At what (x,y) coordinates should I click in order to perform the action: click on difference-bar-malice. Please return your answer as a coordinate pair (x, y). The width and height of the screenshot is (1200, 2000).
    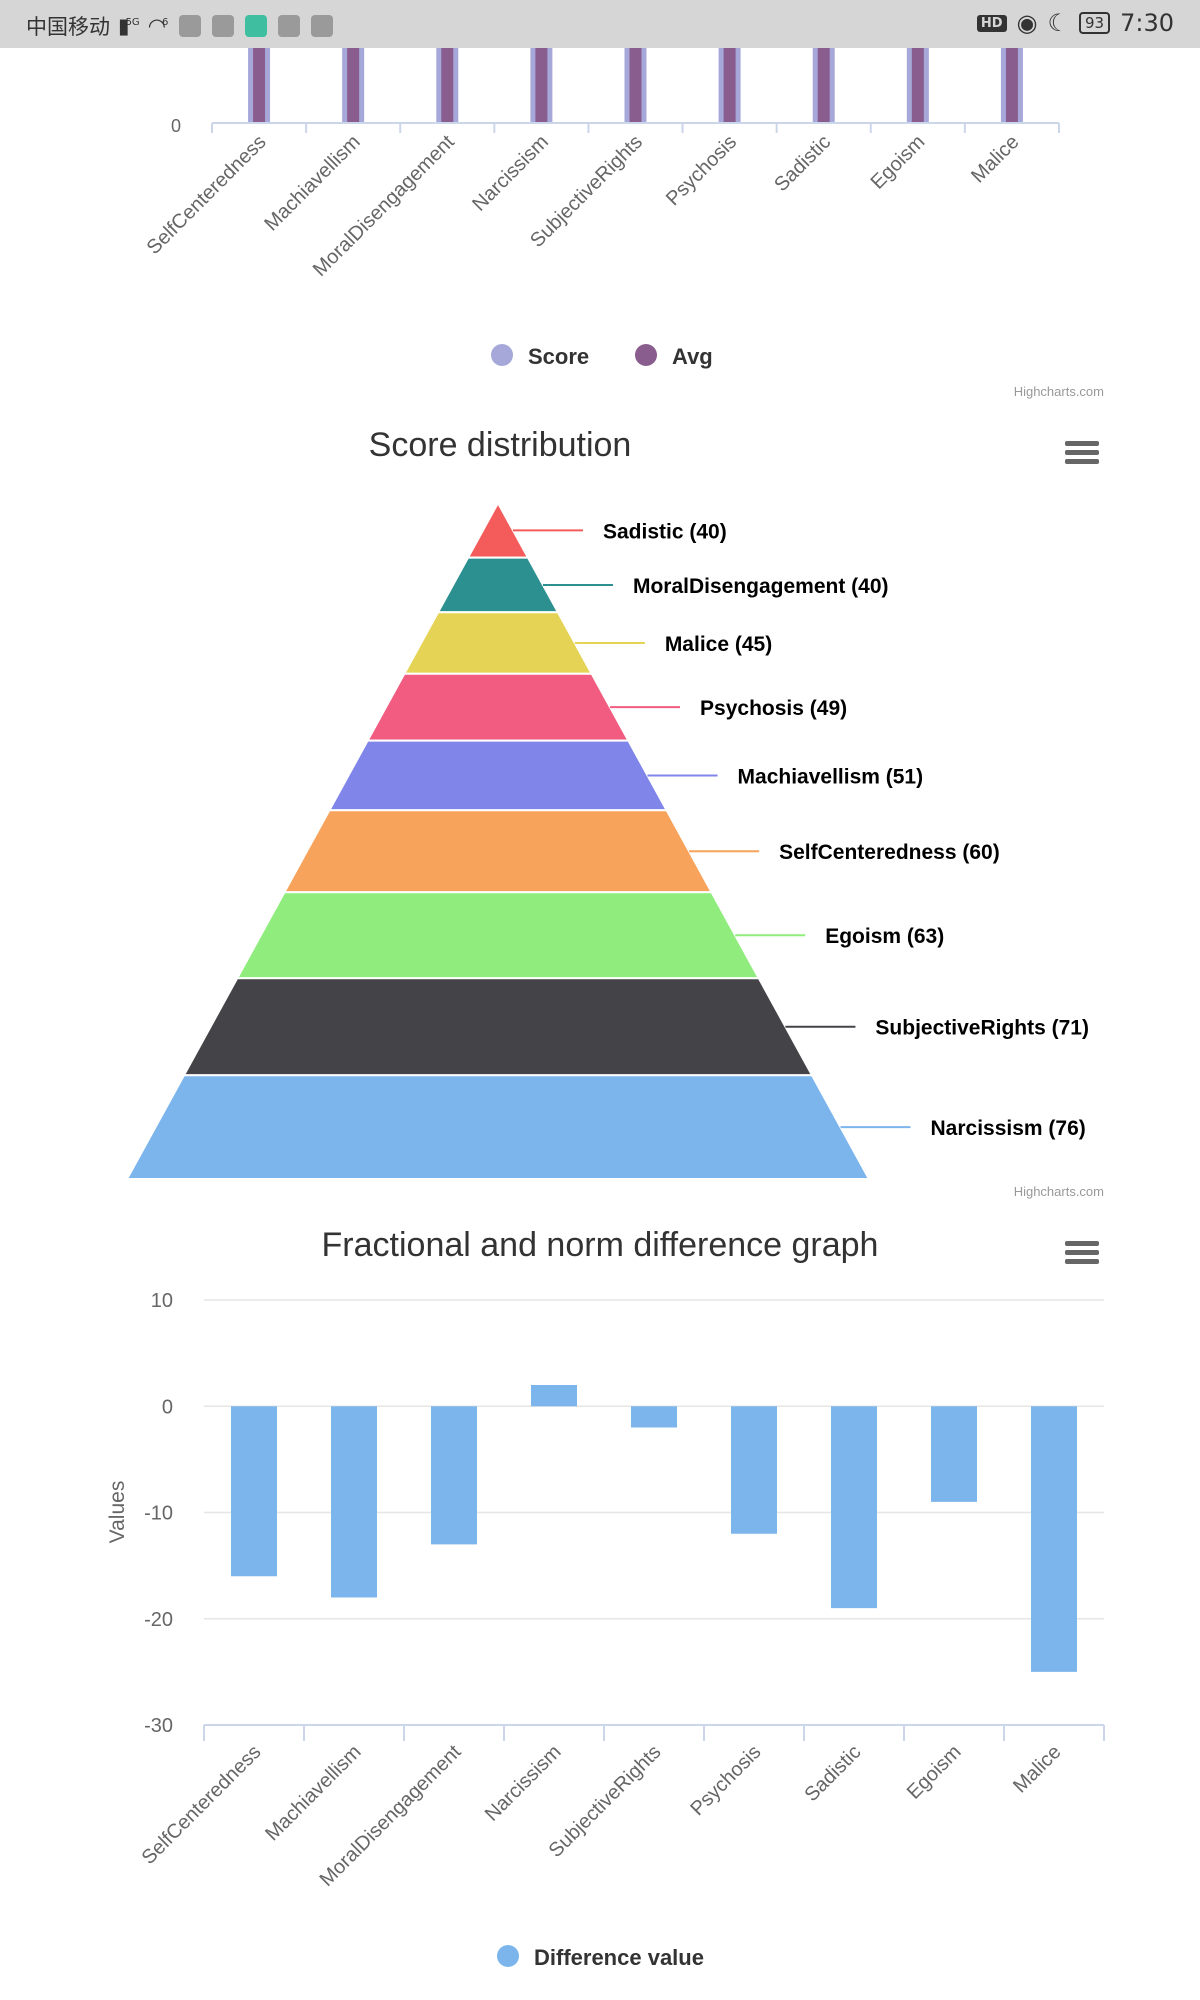
    Looking at the image, I should click on (1054, 1539).